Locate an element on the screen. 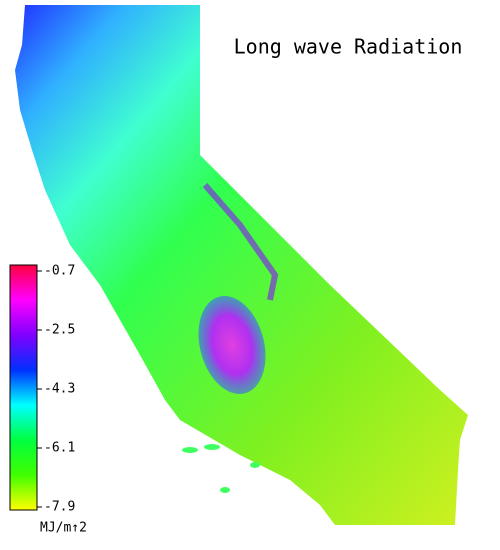 The width and height of the screenshot is (500, 550). map-title: Long wave Radiation is located at coordinates (348, 47).